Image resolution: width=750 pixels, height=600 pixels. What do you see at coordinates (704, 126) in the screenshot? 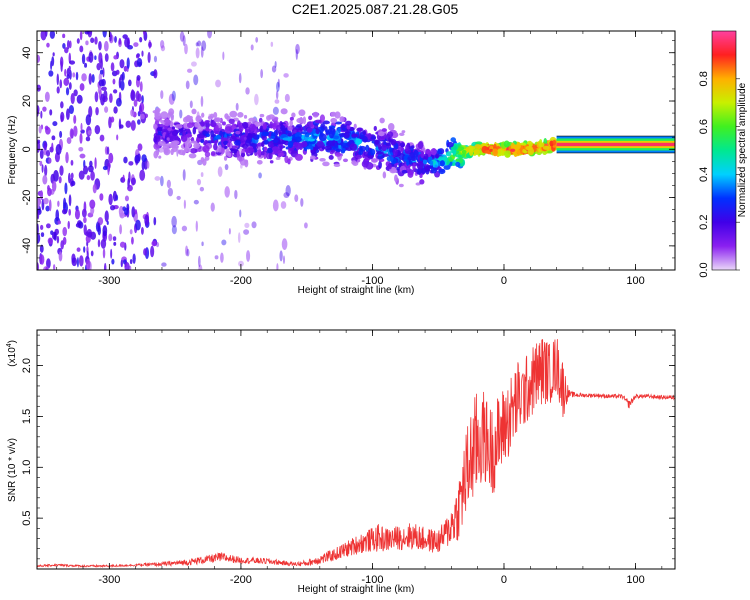
I see `colorbar-tick-label: 0.6` at bounding box center [704, 126].